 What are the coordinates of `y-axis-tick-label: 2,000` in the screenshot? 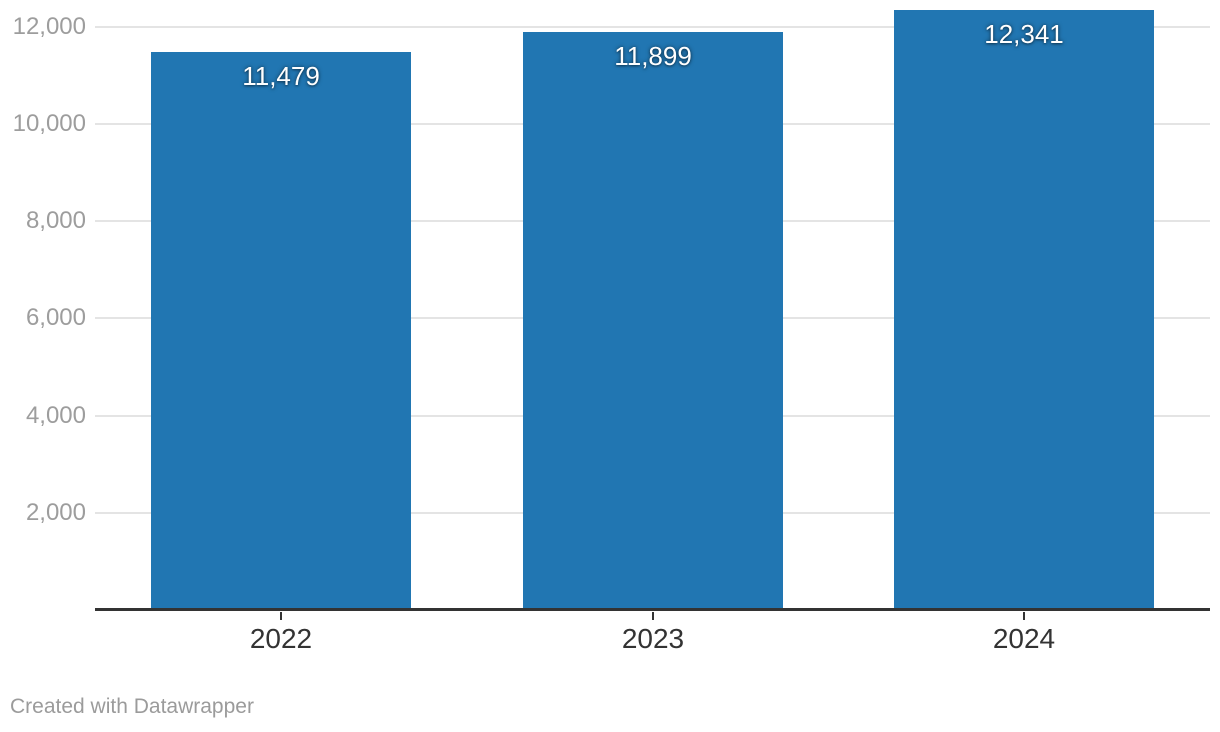 It's located at (55, 512).